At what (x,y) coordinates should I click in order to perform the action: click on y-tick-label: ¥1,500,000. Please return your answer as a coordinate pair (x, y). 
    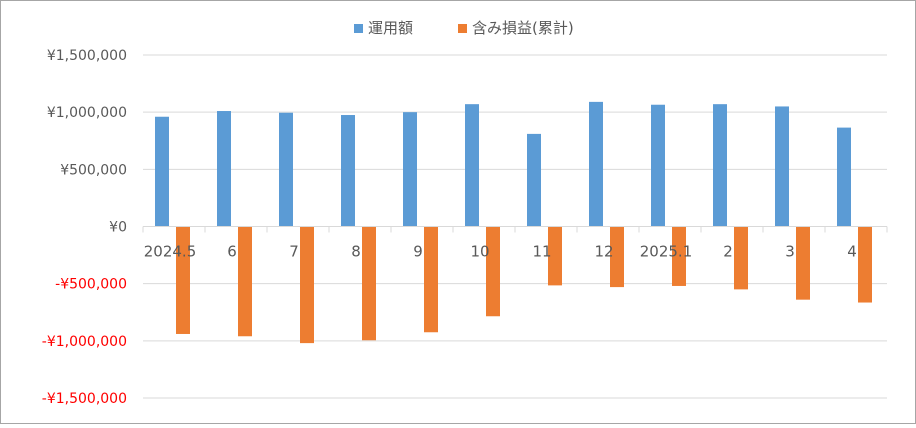
    Looking at the image, I should click on (87, 56).